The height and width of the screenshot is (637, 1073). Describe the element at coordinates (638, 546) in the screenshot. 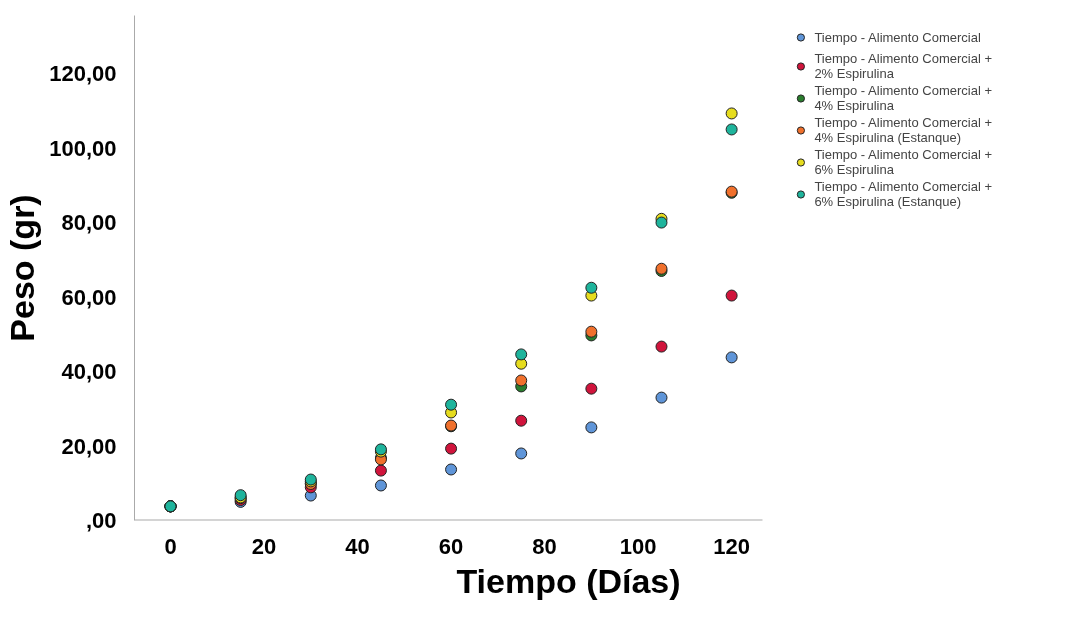

I see `x-tick-label: 100` at that location.